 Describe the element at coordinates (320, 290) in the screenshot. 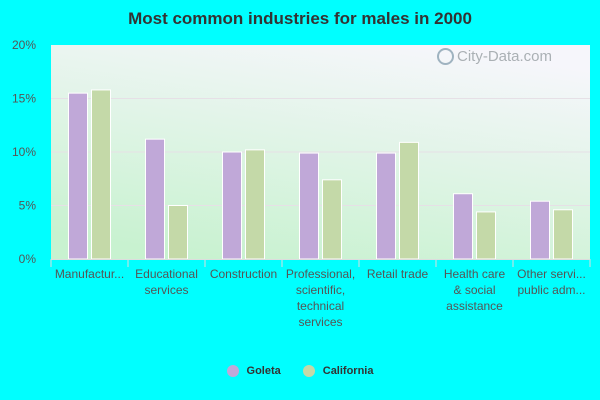

I see `x-tick-label-line: scientific,` at that location.